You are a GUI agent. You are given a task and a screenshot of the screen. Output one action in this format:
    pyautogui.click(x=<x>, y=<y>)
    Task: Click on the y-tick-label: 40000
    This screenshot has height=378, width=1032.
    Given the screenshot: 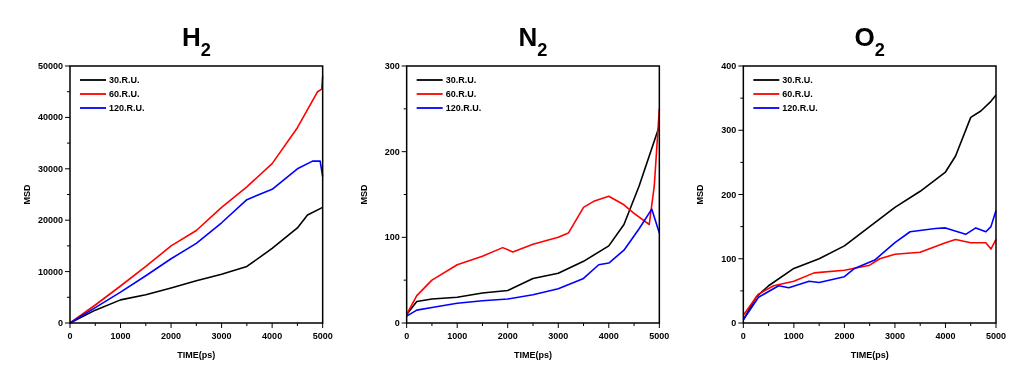 What is the action you would take?
    pyautogui.click(x=50, y=117)
    